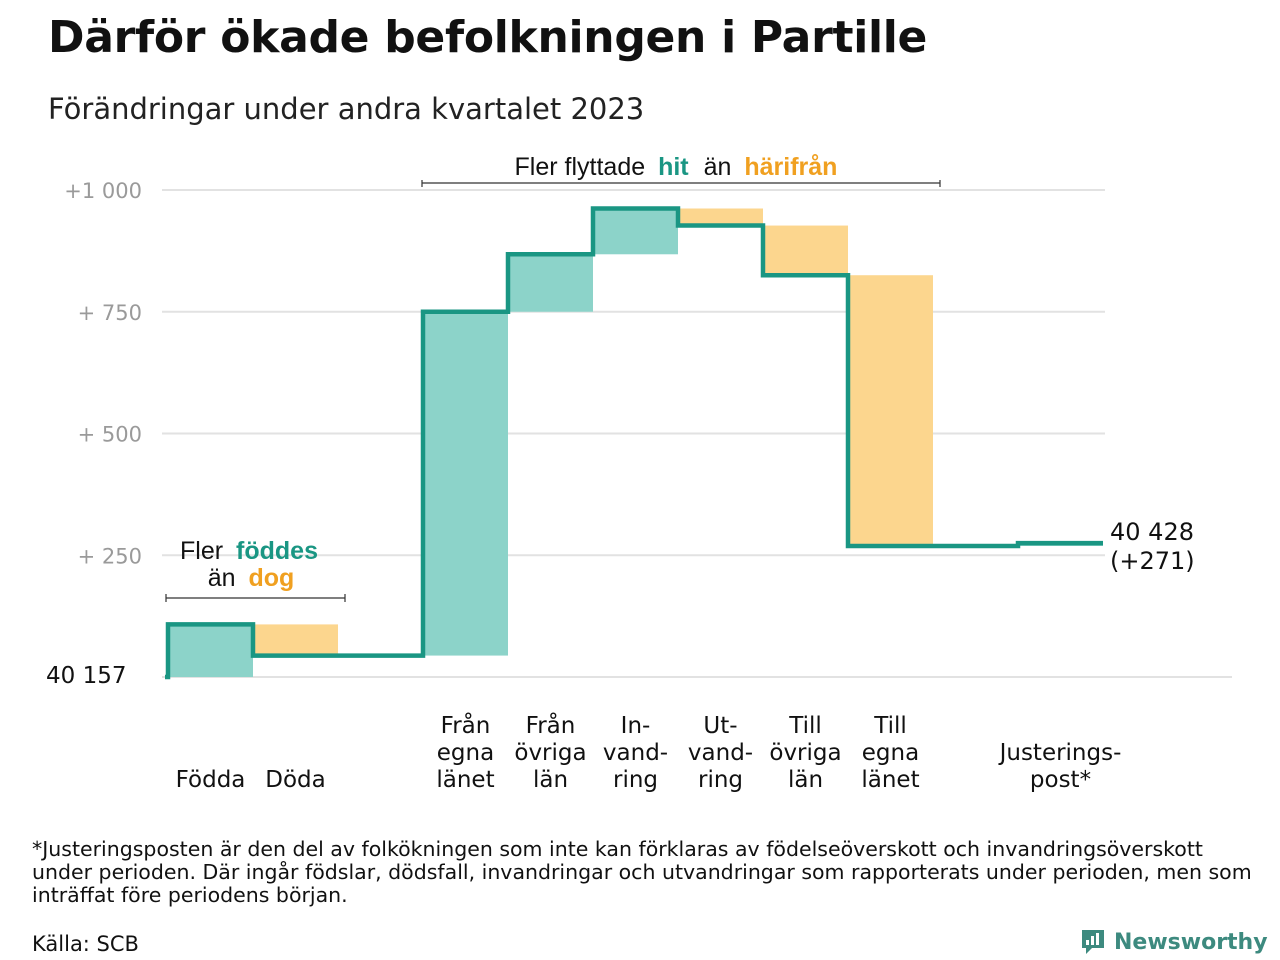 The image size is (1280, 960). I want to click on svg-text: Fler föddes, so click(249, 551).